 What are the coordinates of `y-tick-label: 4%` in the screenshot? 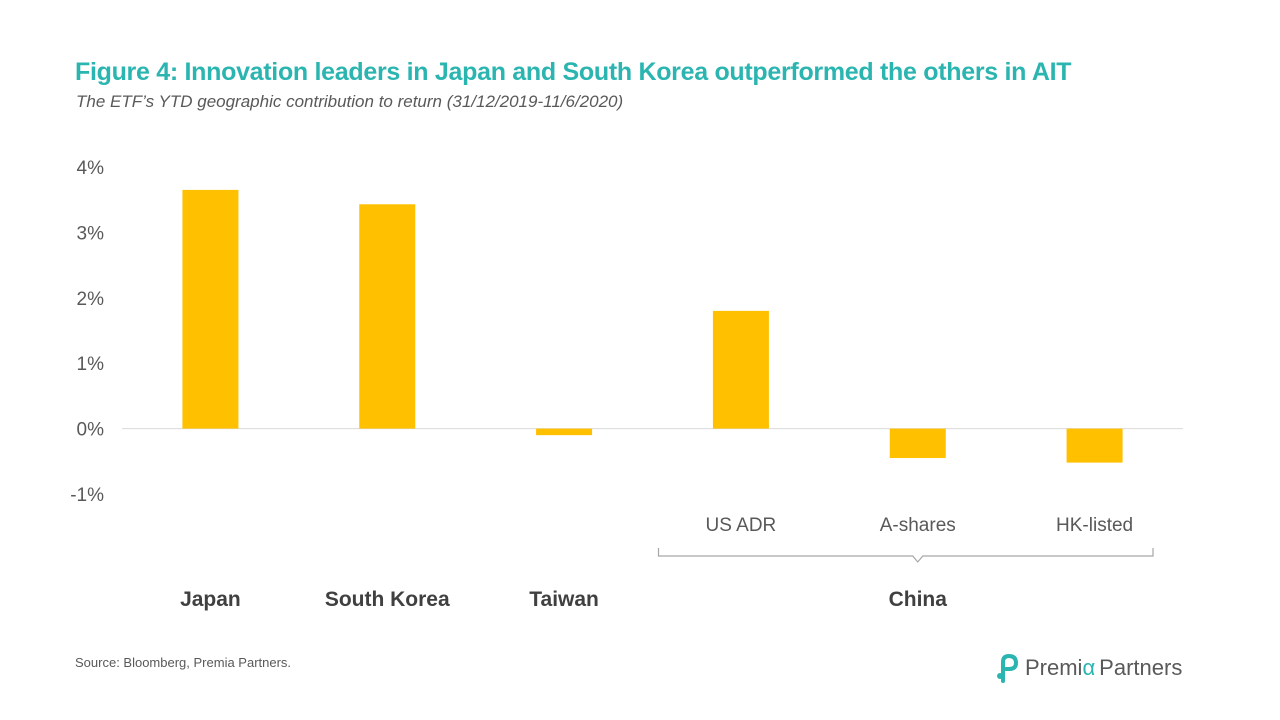 It's located at (91, 168).